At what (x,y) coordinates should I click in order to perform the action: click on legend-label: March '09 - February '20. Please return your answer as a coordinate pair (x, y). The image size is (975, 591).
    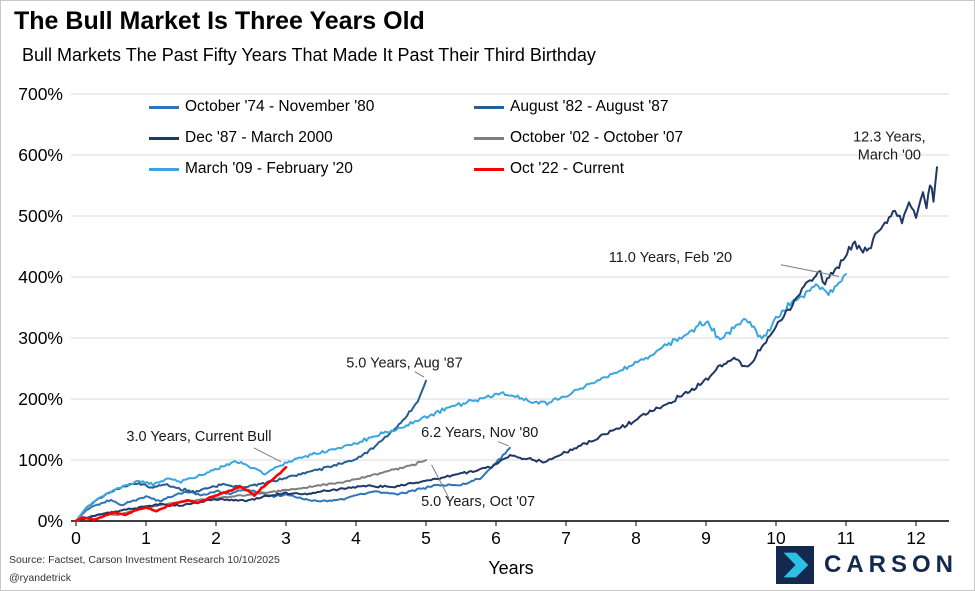
    Looking at the image, I should click on (269, 168).